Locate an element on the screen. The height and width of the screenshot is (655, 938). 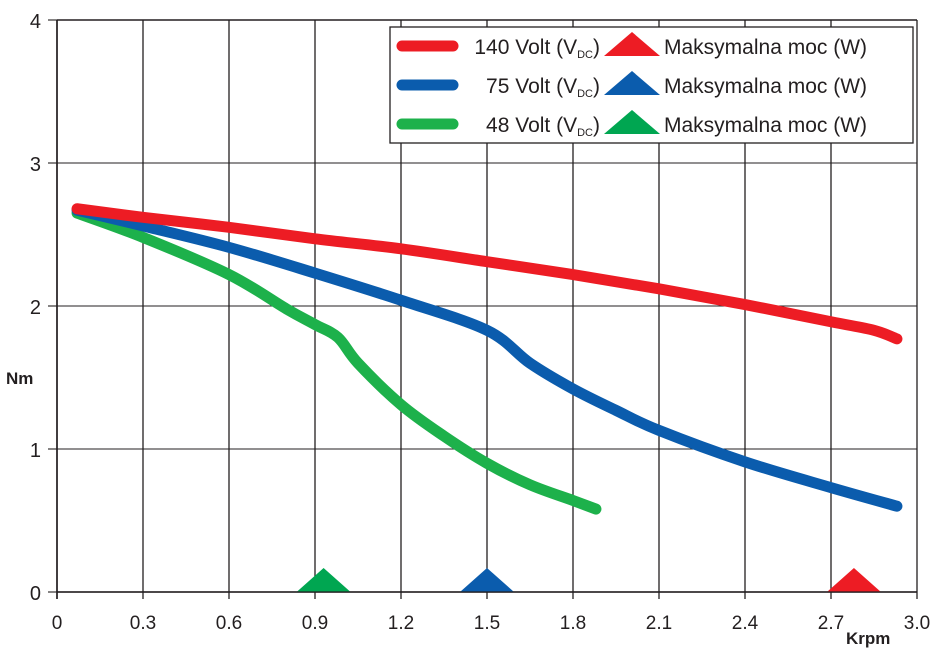
x-axis-label: Krpm is located at coordinates (868, 638).